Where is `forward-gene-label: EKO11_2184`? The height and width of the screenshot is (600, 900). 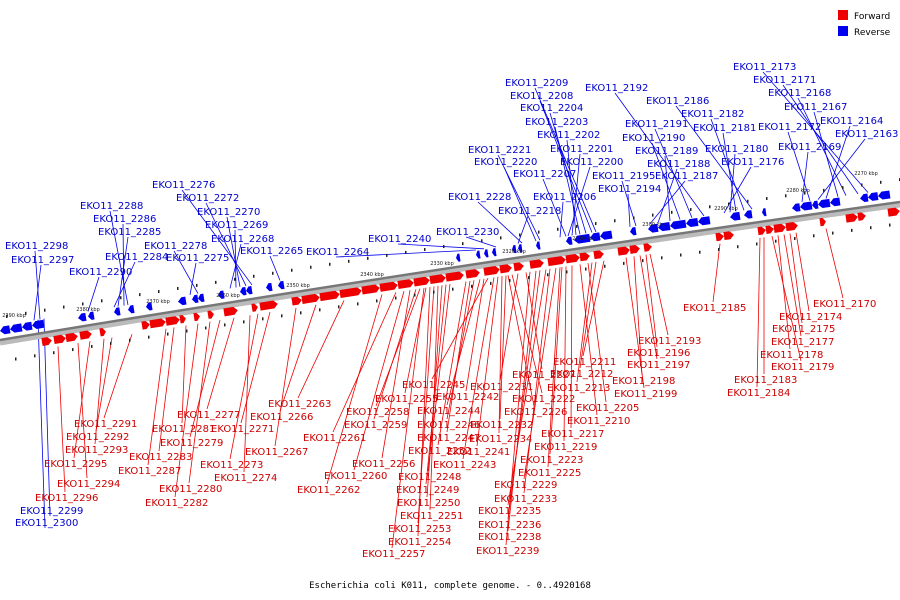 forward-gene-label: EKO11_2184 is located at coordinates (758, 393).